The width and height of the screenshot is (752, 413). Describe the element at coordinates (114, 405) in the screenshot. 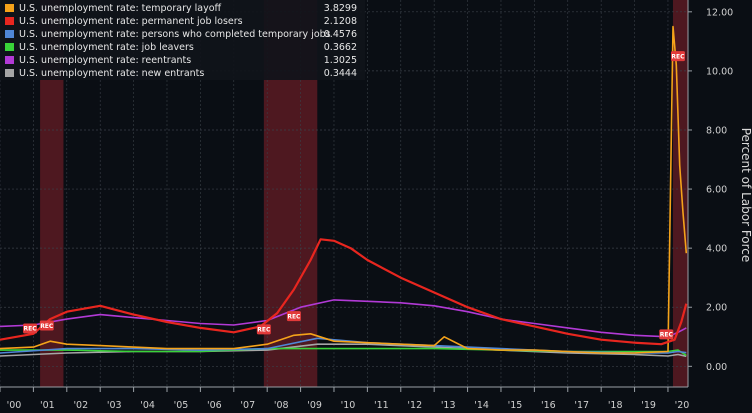

I see `x-tick-label-3: '03` at that location.